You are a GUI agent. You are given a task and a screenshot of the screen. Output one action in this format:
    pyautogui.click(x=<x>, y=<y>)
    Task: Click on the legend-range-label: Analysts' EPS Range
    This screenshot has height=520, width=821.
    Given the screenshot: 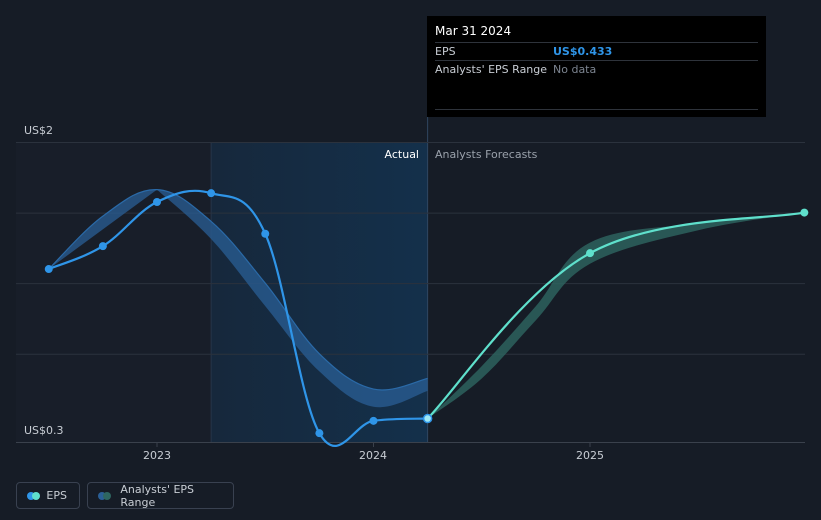 What is the action you would take?
    pyautogui.click(x=157, y=495)
    